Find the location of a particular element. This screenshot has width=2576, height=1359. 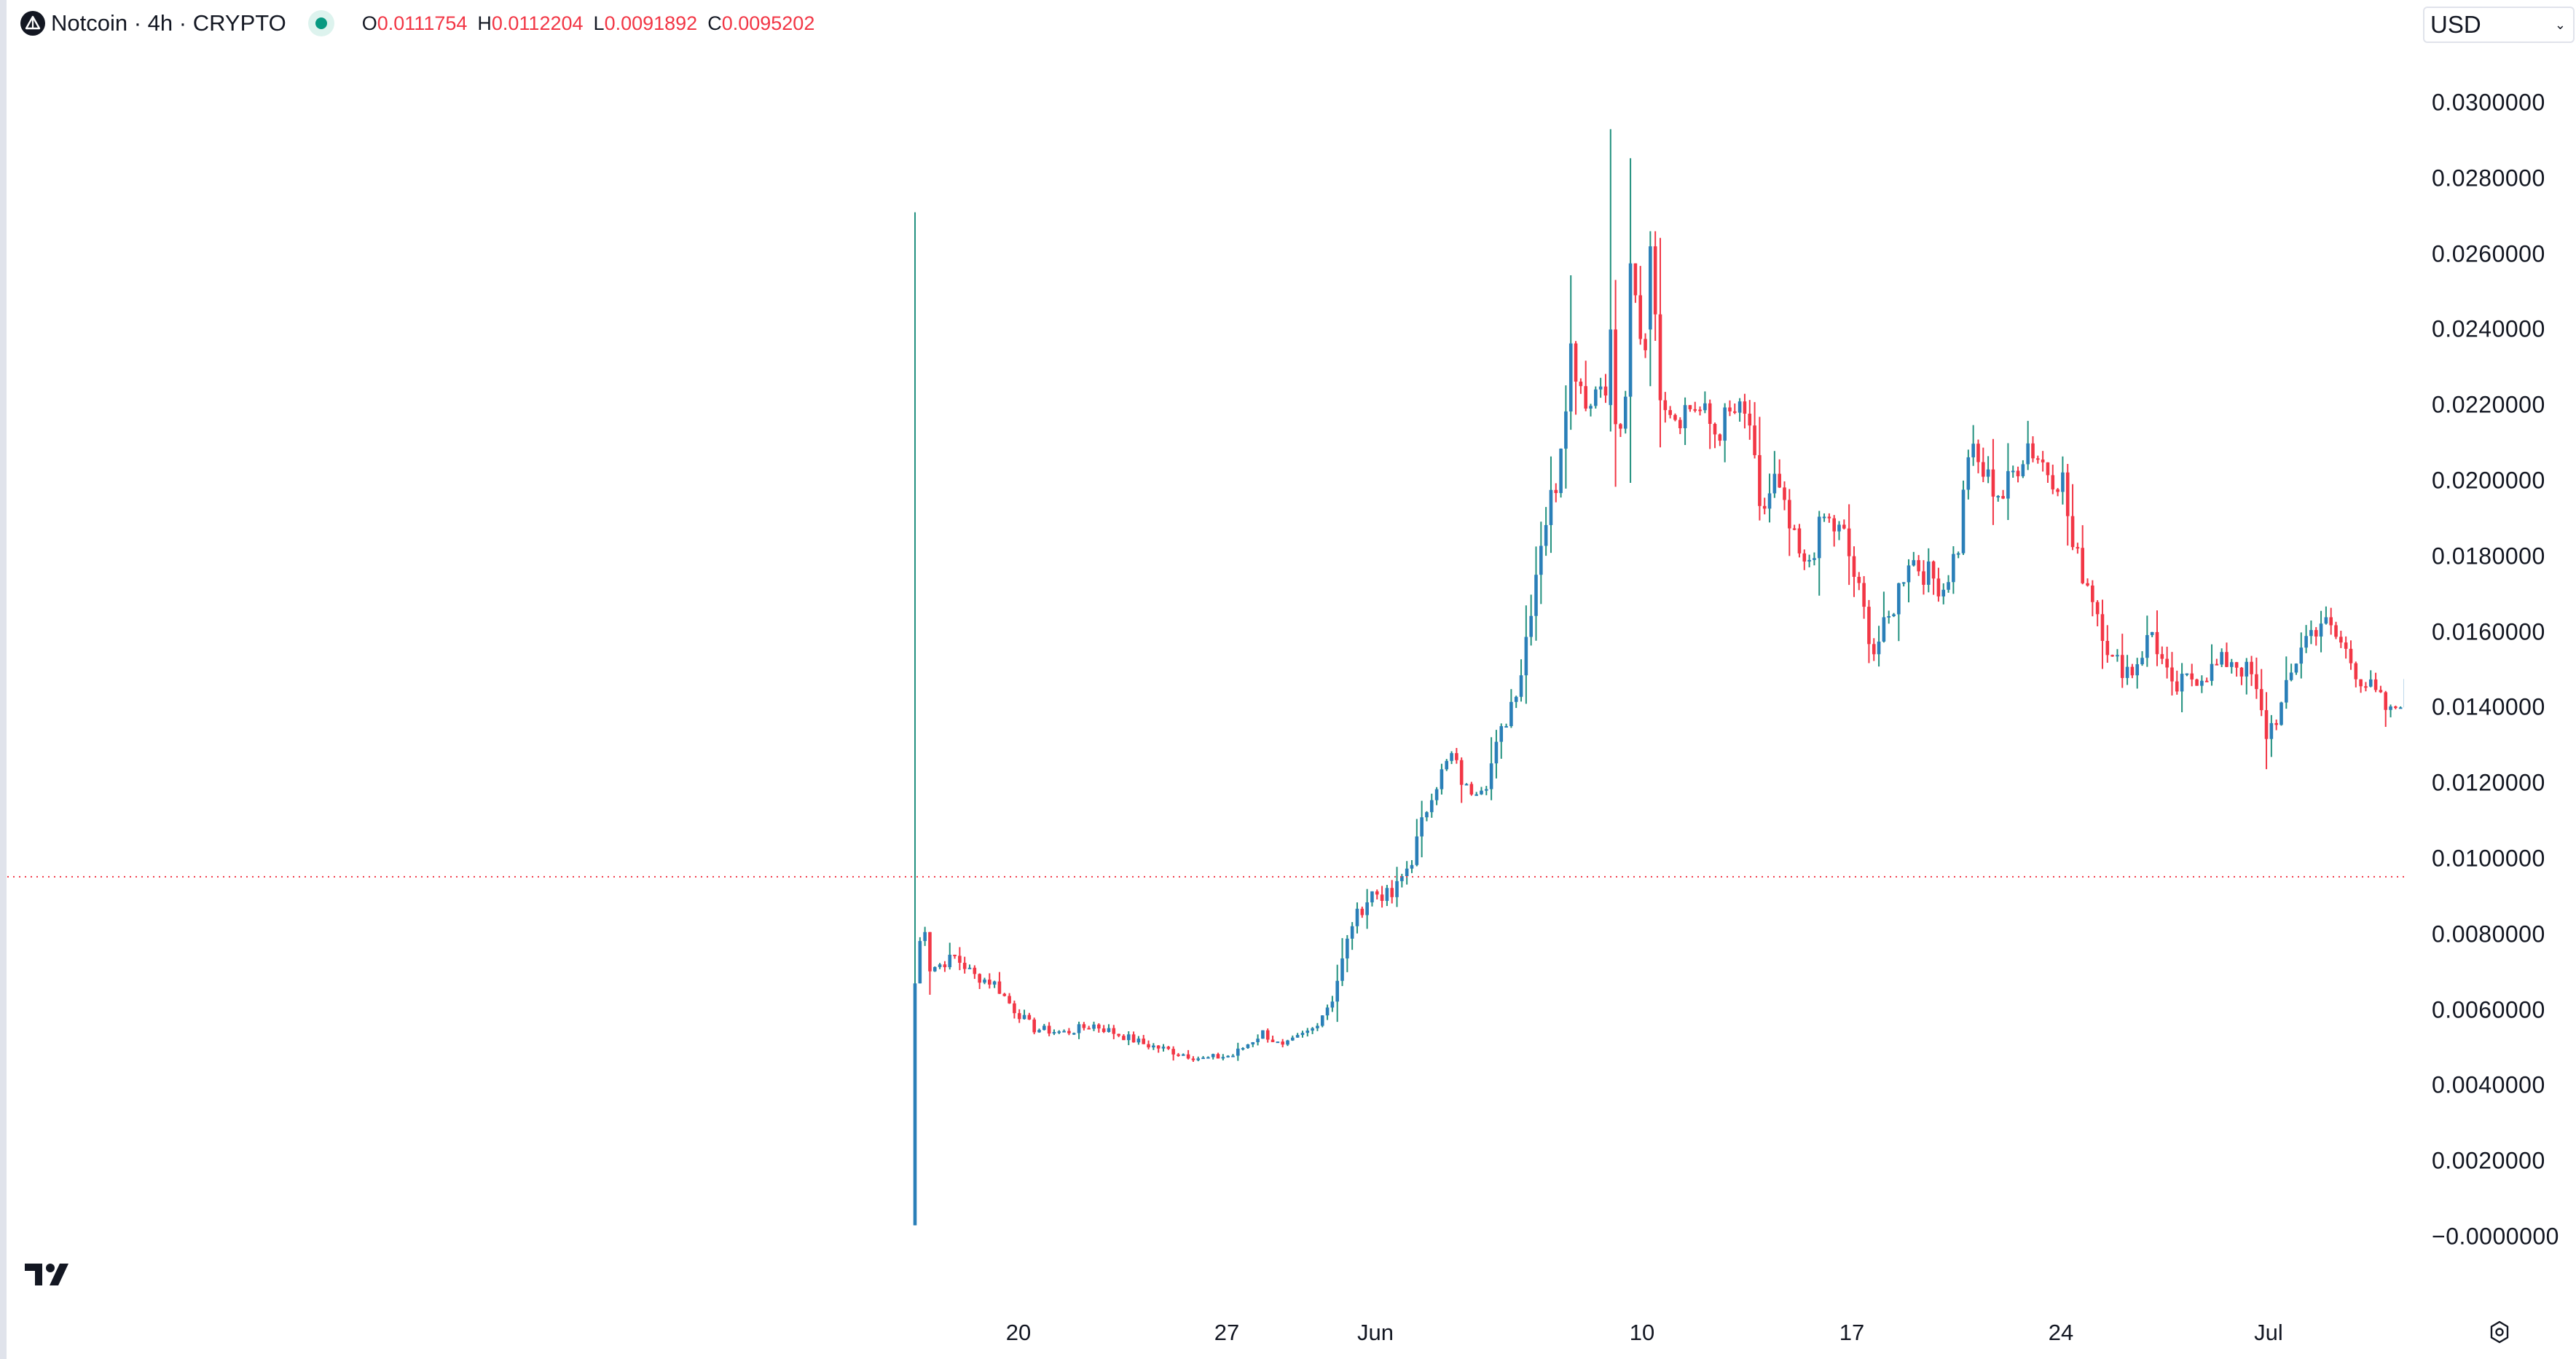

ohlc-close: C0.0095202 is located at coordinates (761, 23).